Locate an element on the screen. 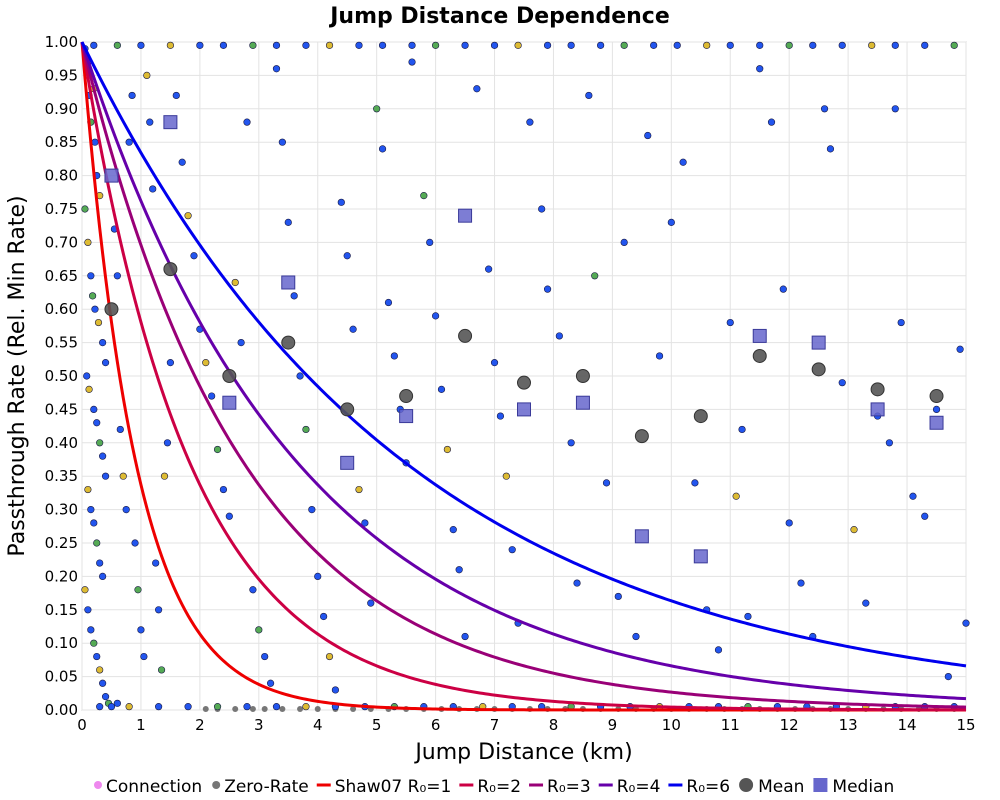 The width and height of the screenshot is (1000, 800). x-tick-label: 12 is located at coordinates (789, 725).